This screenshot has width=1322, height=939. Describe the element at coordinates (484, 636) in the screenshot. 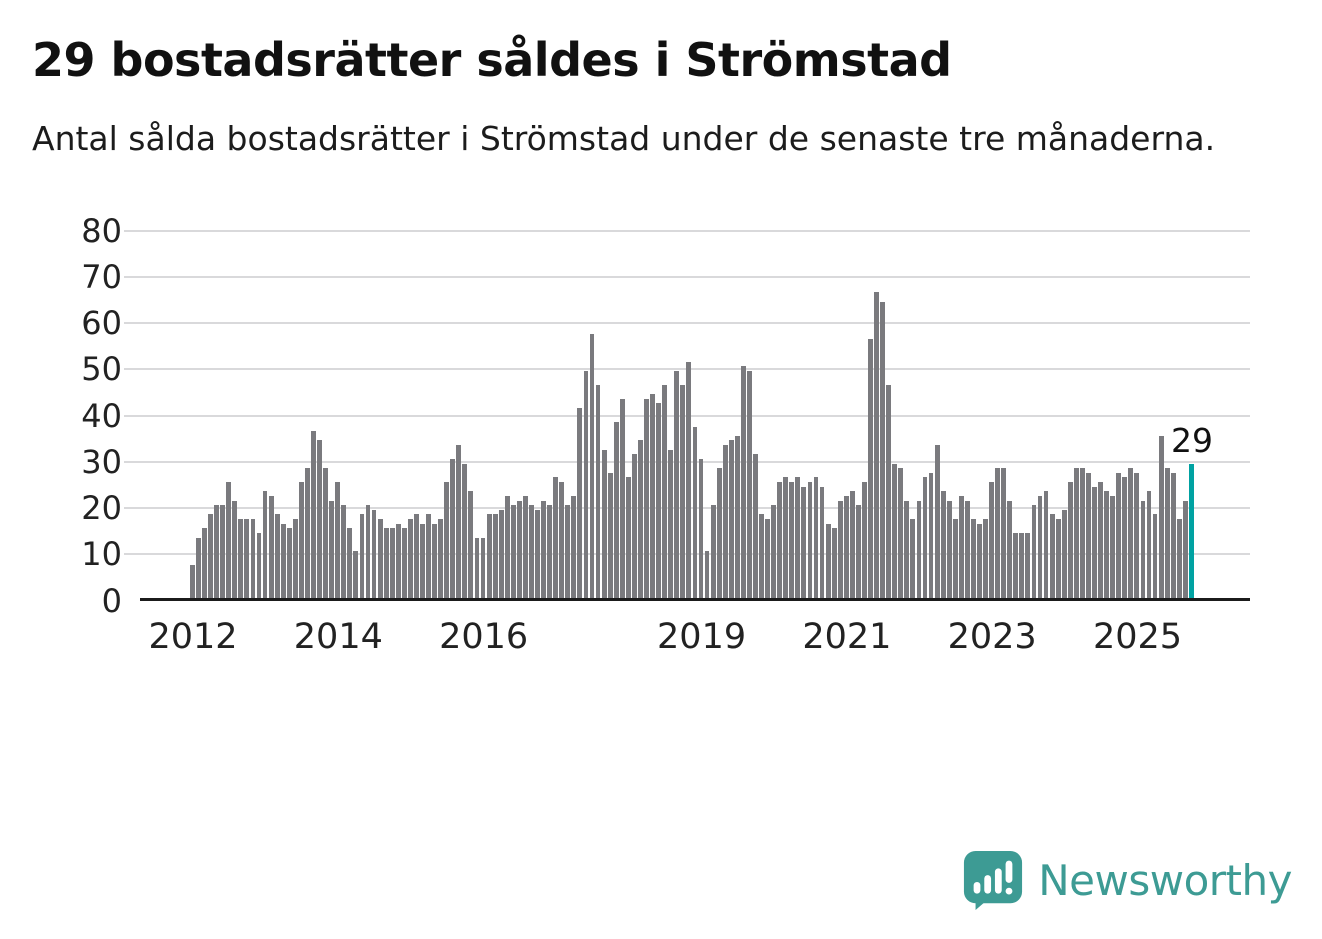

I see `x-axis-tick-label: 2016` at that location.